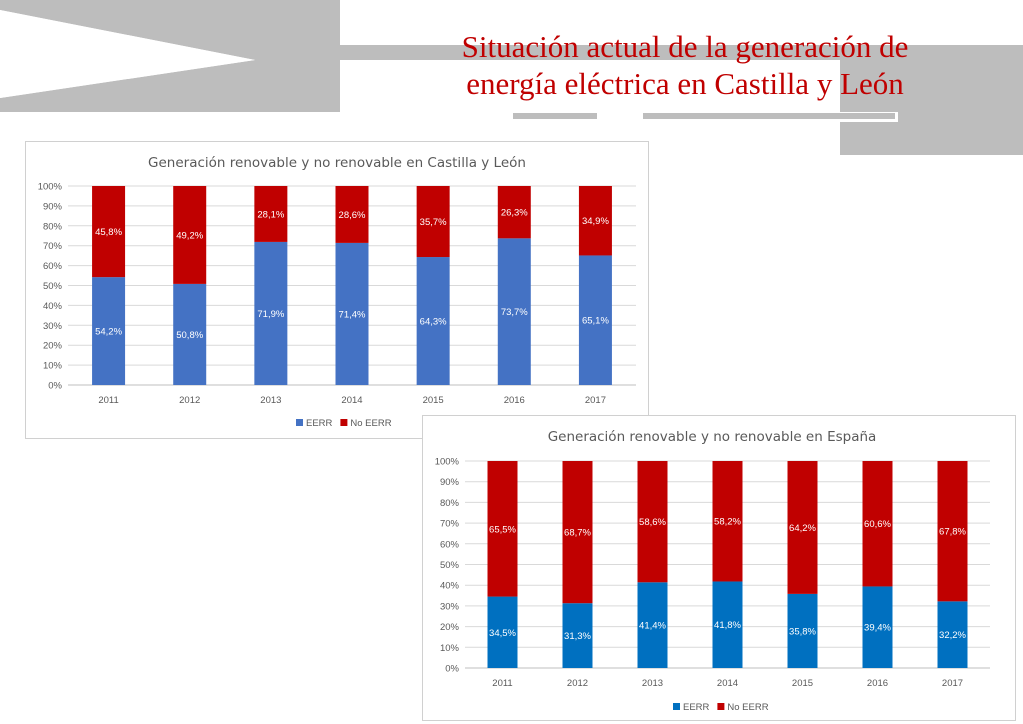 The image size is (1023, 724). I want to click on data-label-no-eerr: 60,6%, so click(877, 524).